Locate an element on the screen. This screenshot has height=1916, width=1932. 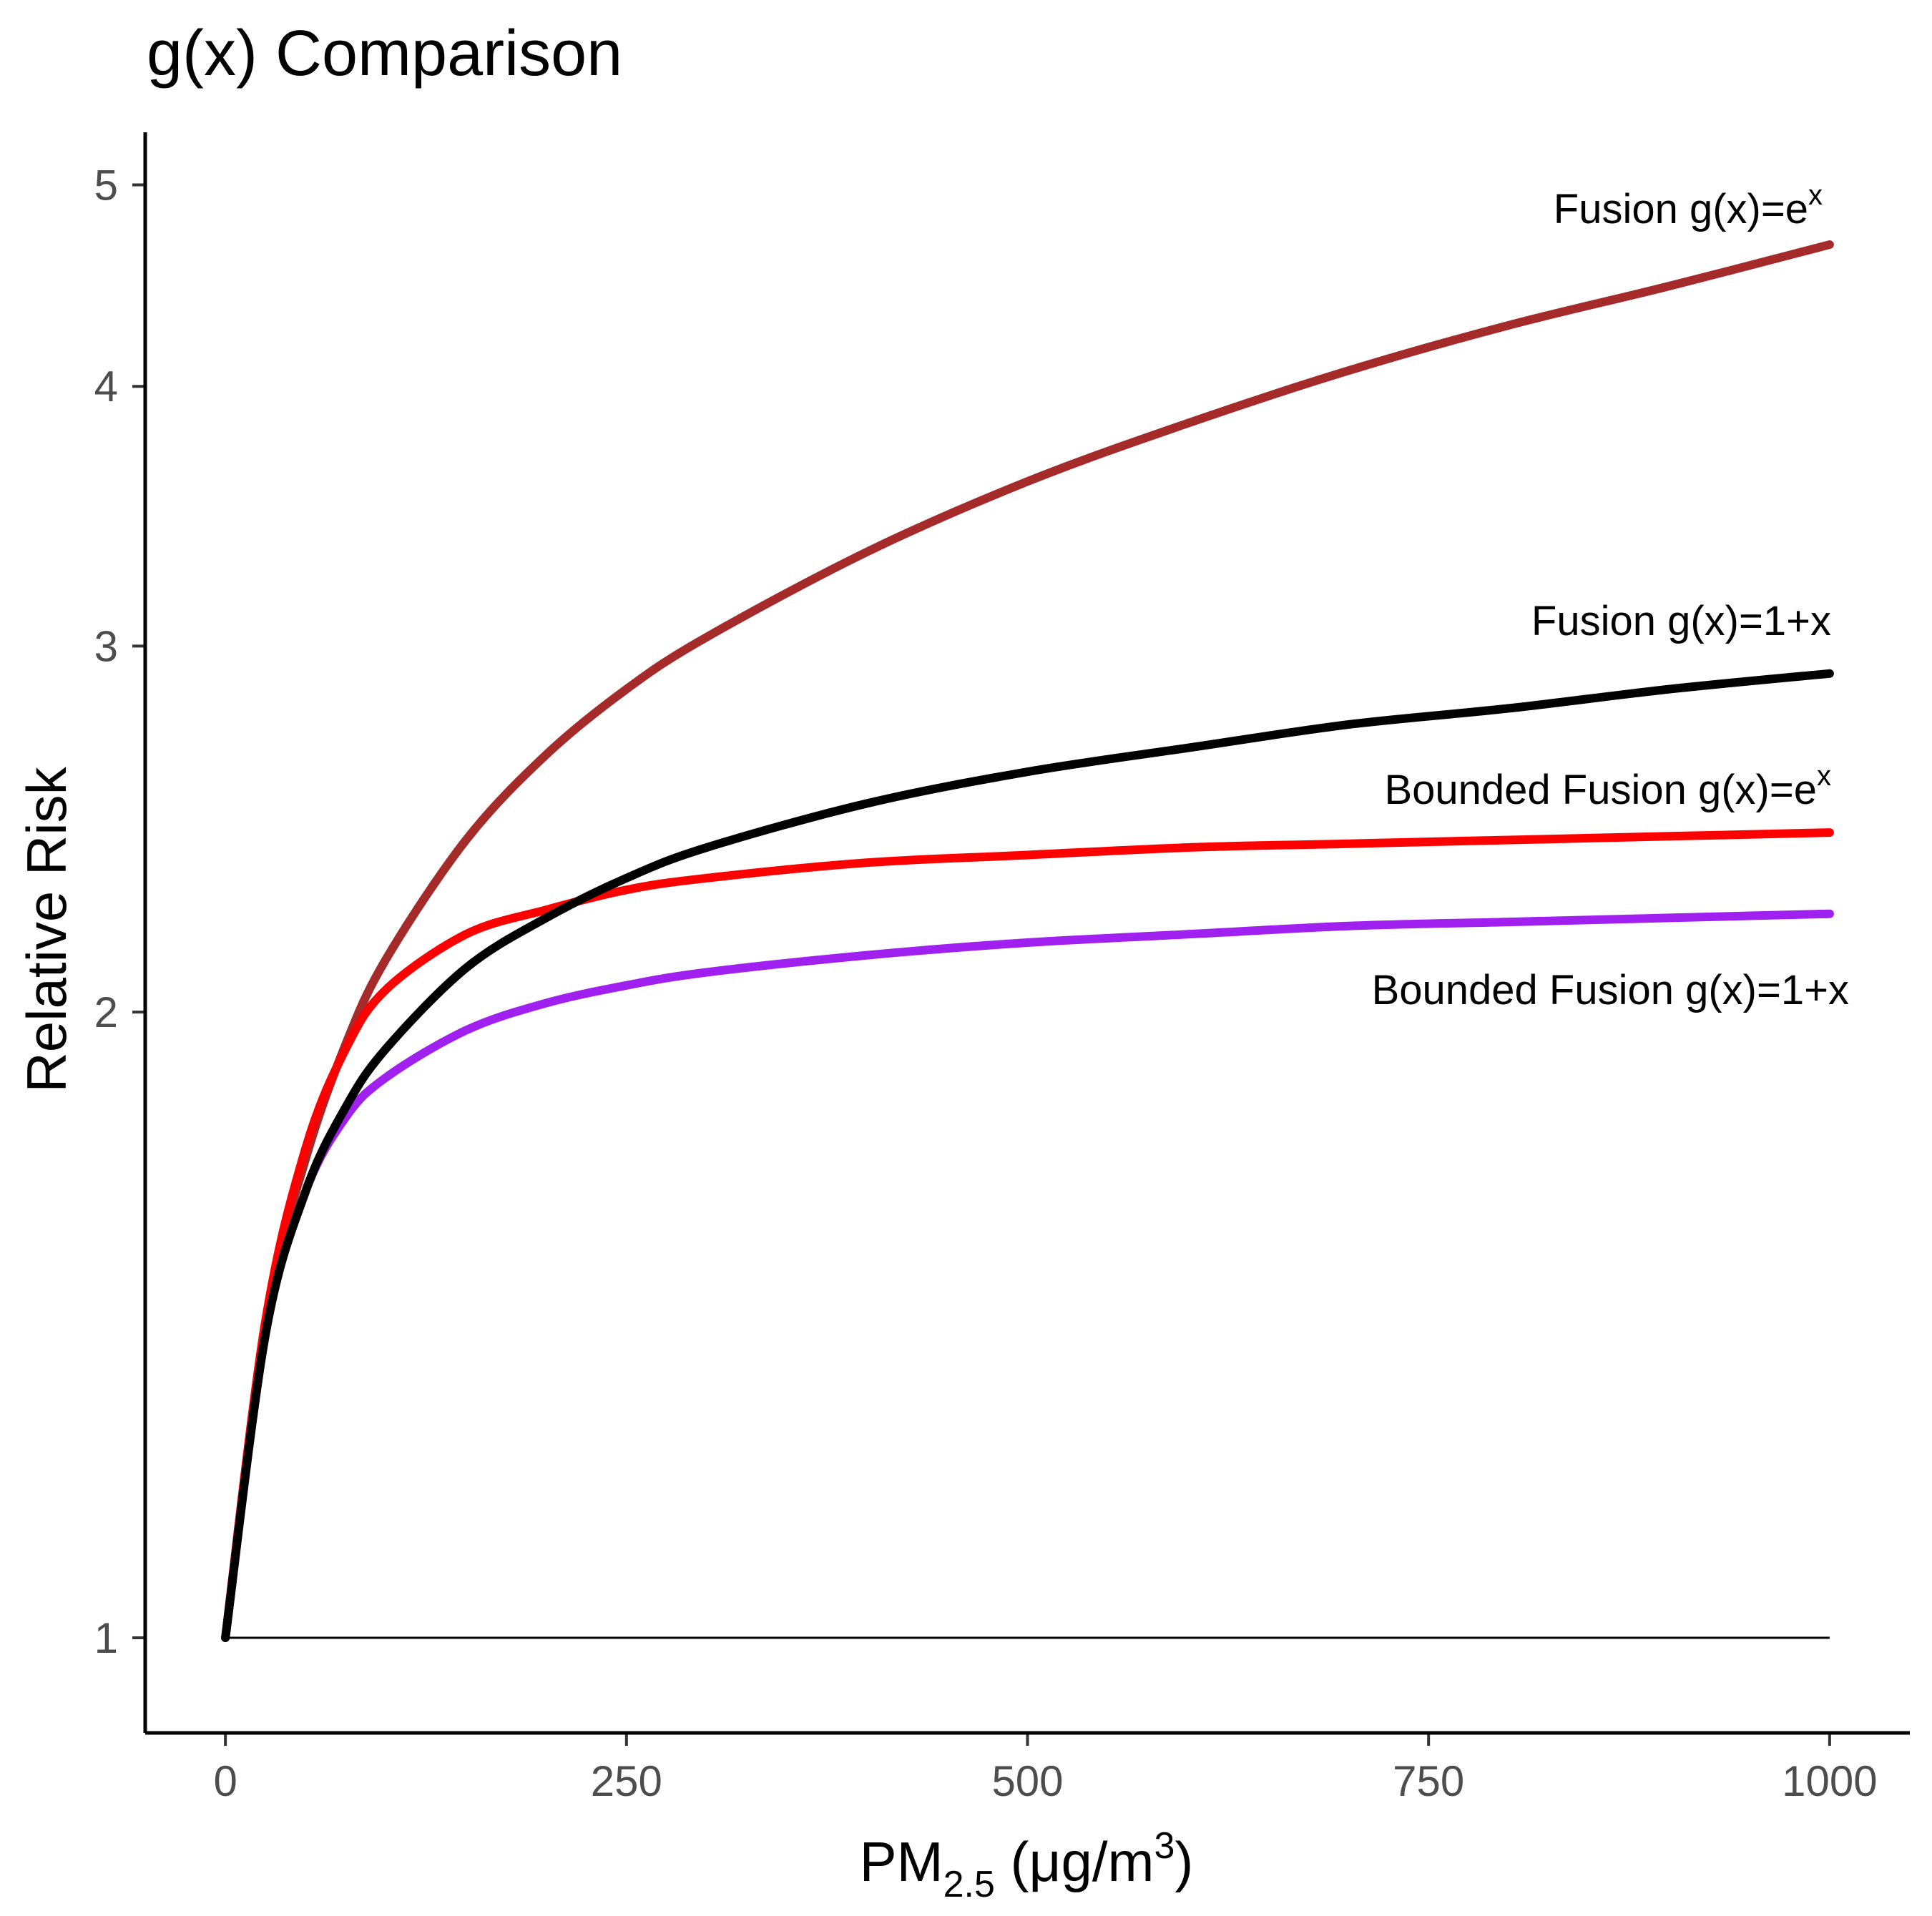
series-label-text: Fusion g(x)=e is located at coordinates (1681, 209).